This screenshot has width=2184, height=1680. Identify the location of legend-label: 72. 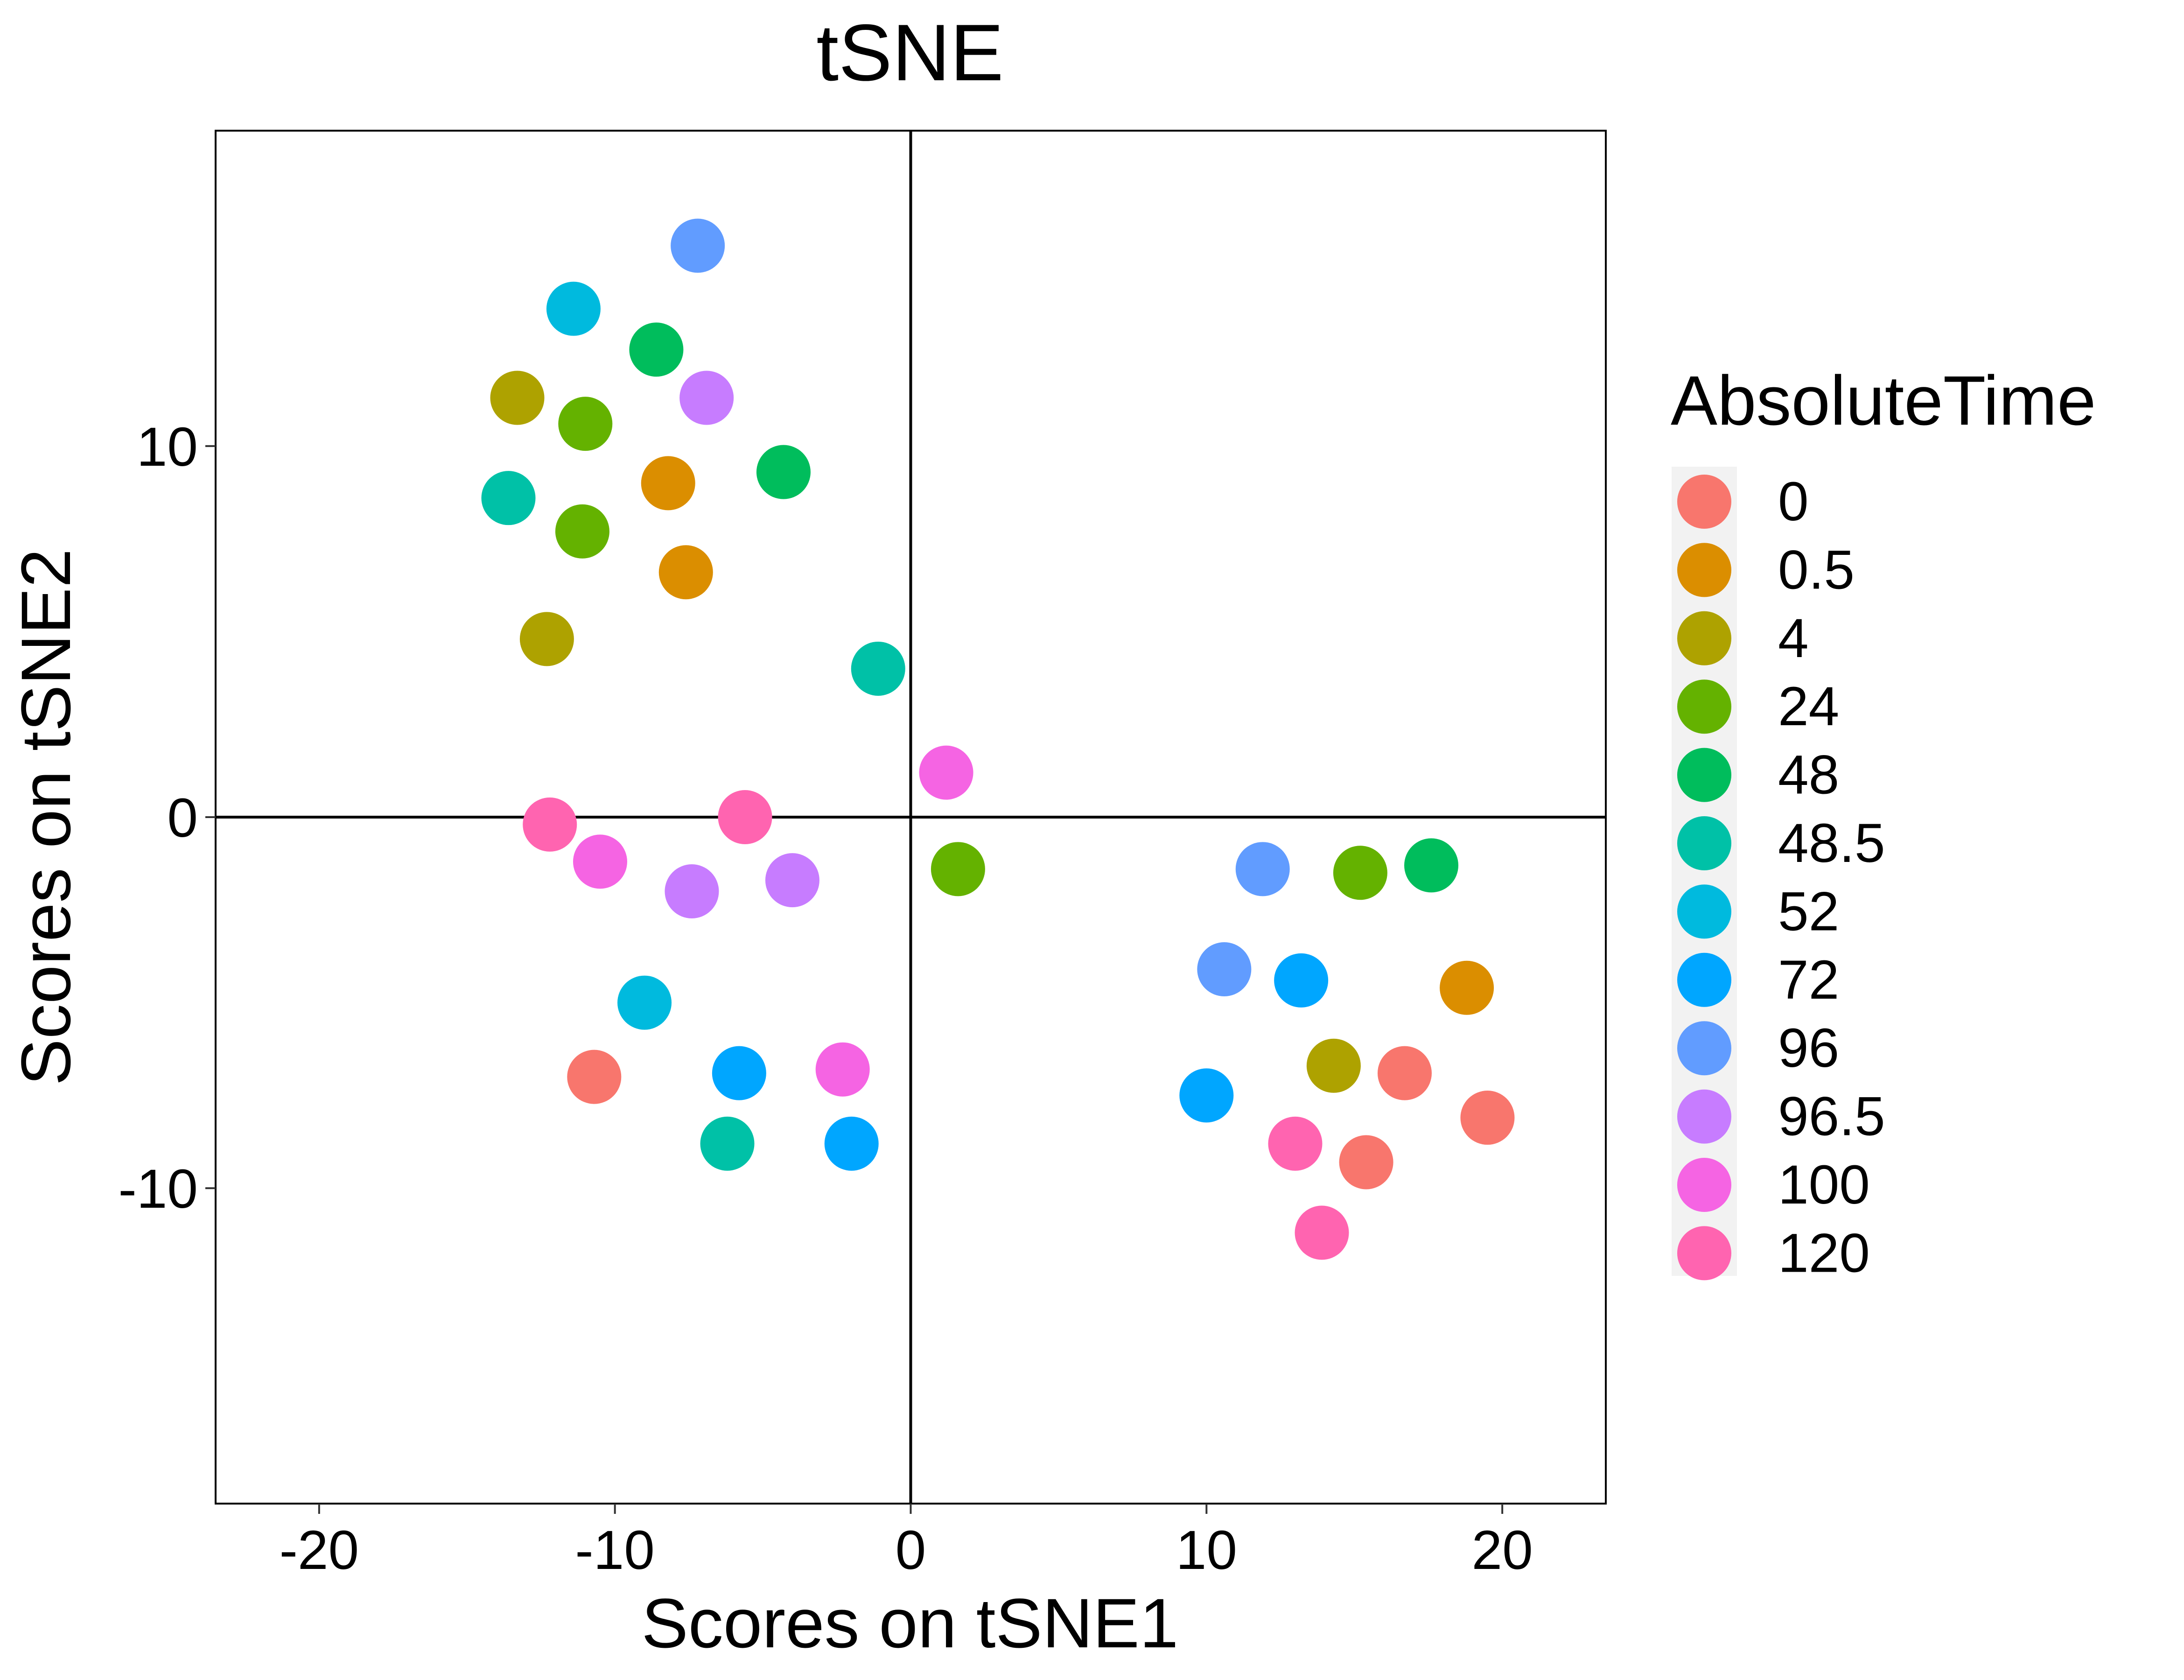
(1808, 980).